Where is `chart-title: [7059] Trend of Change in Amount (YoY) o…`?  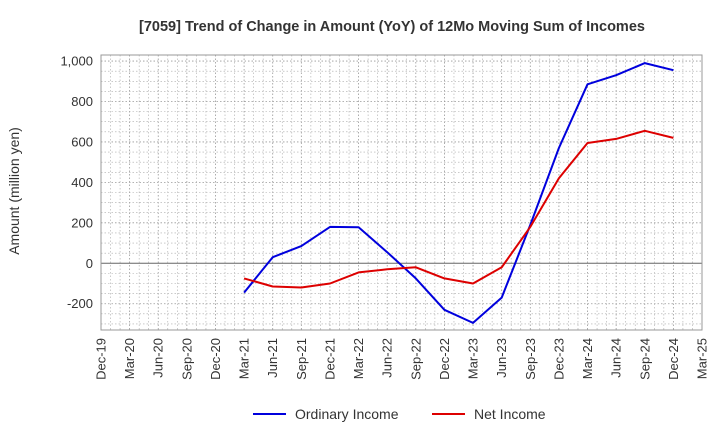
chart-title: [7059] Trend of Change in Amount (YoY) o… is located at coordinates (392, 27).